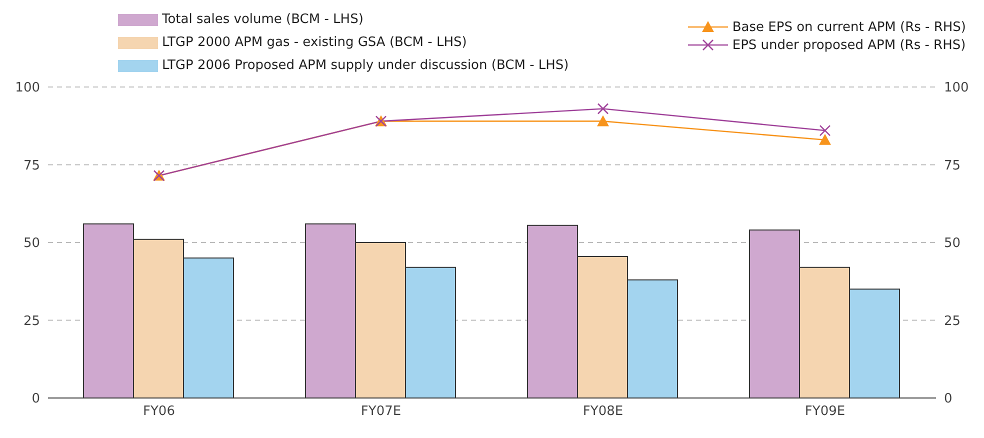 The height and width of the screenshot is (438, 984). What do you see at coordinates (952, 244) in the screenshot?
I see `y2-tick-label: 50` at bounding box center [952, 244].